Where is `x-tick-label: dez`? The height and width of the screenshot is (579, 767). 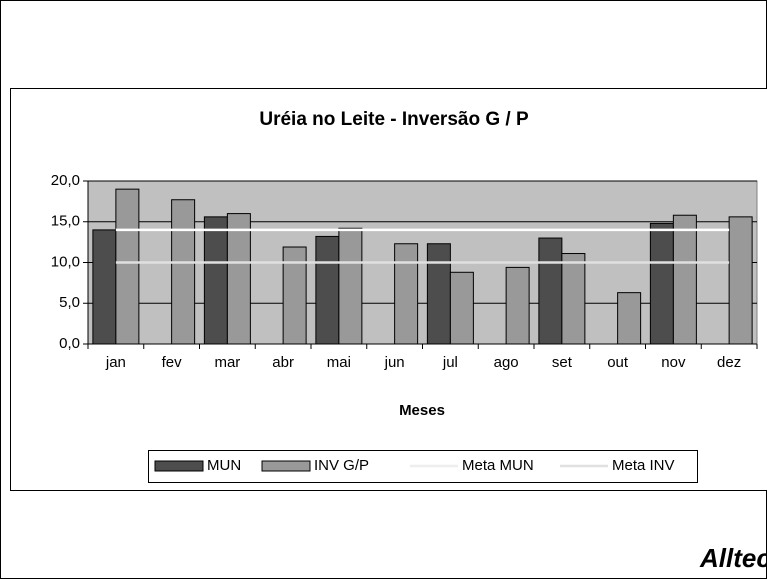
x-tick-label: dez is located at coordinates (729, 362).